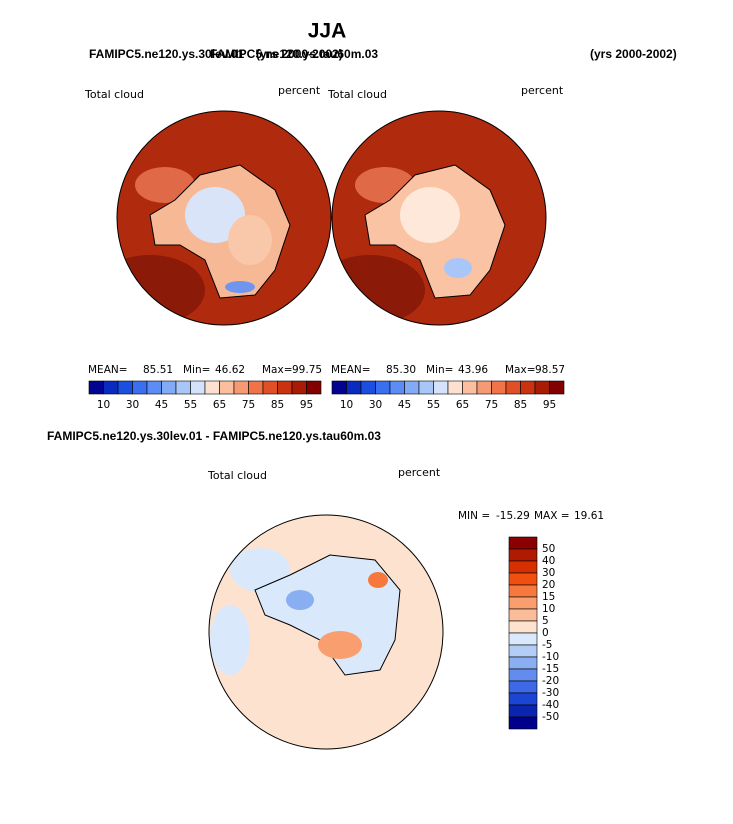  I want to click on colorbar-label: 0, so click(545, 633).